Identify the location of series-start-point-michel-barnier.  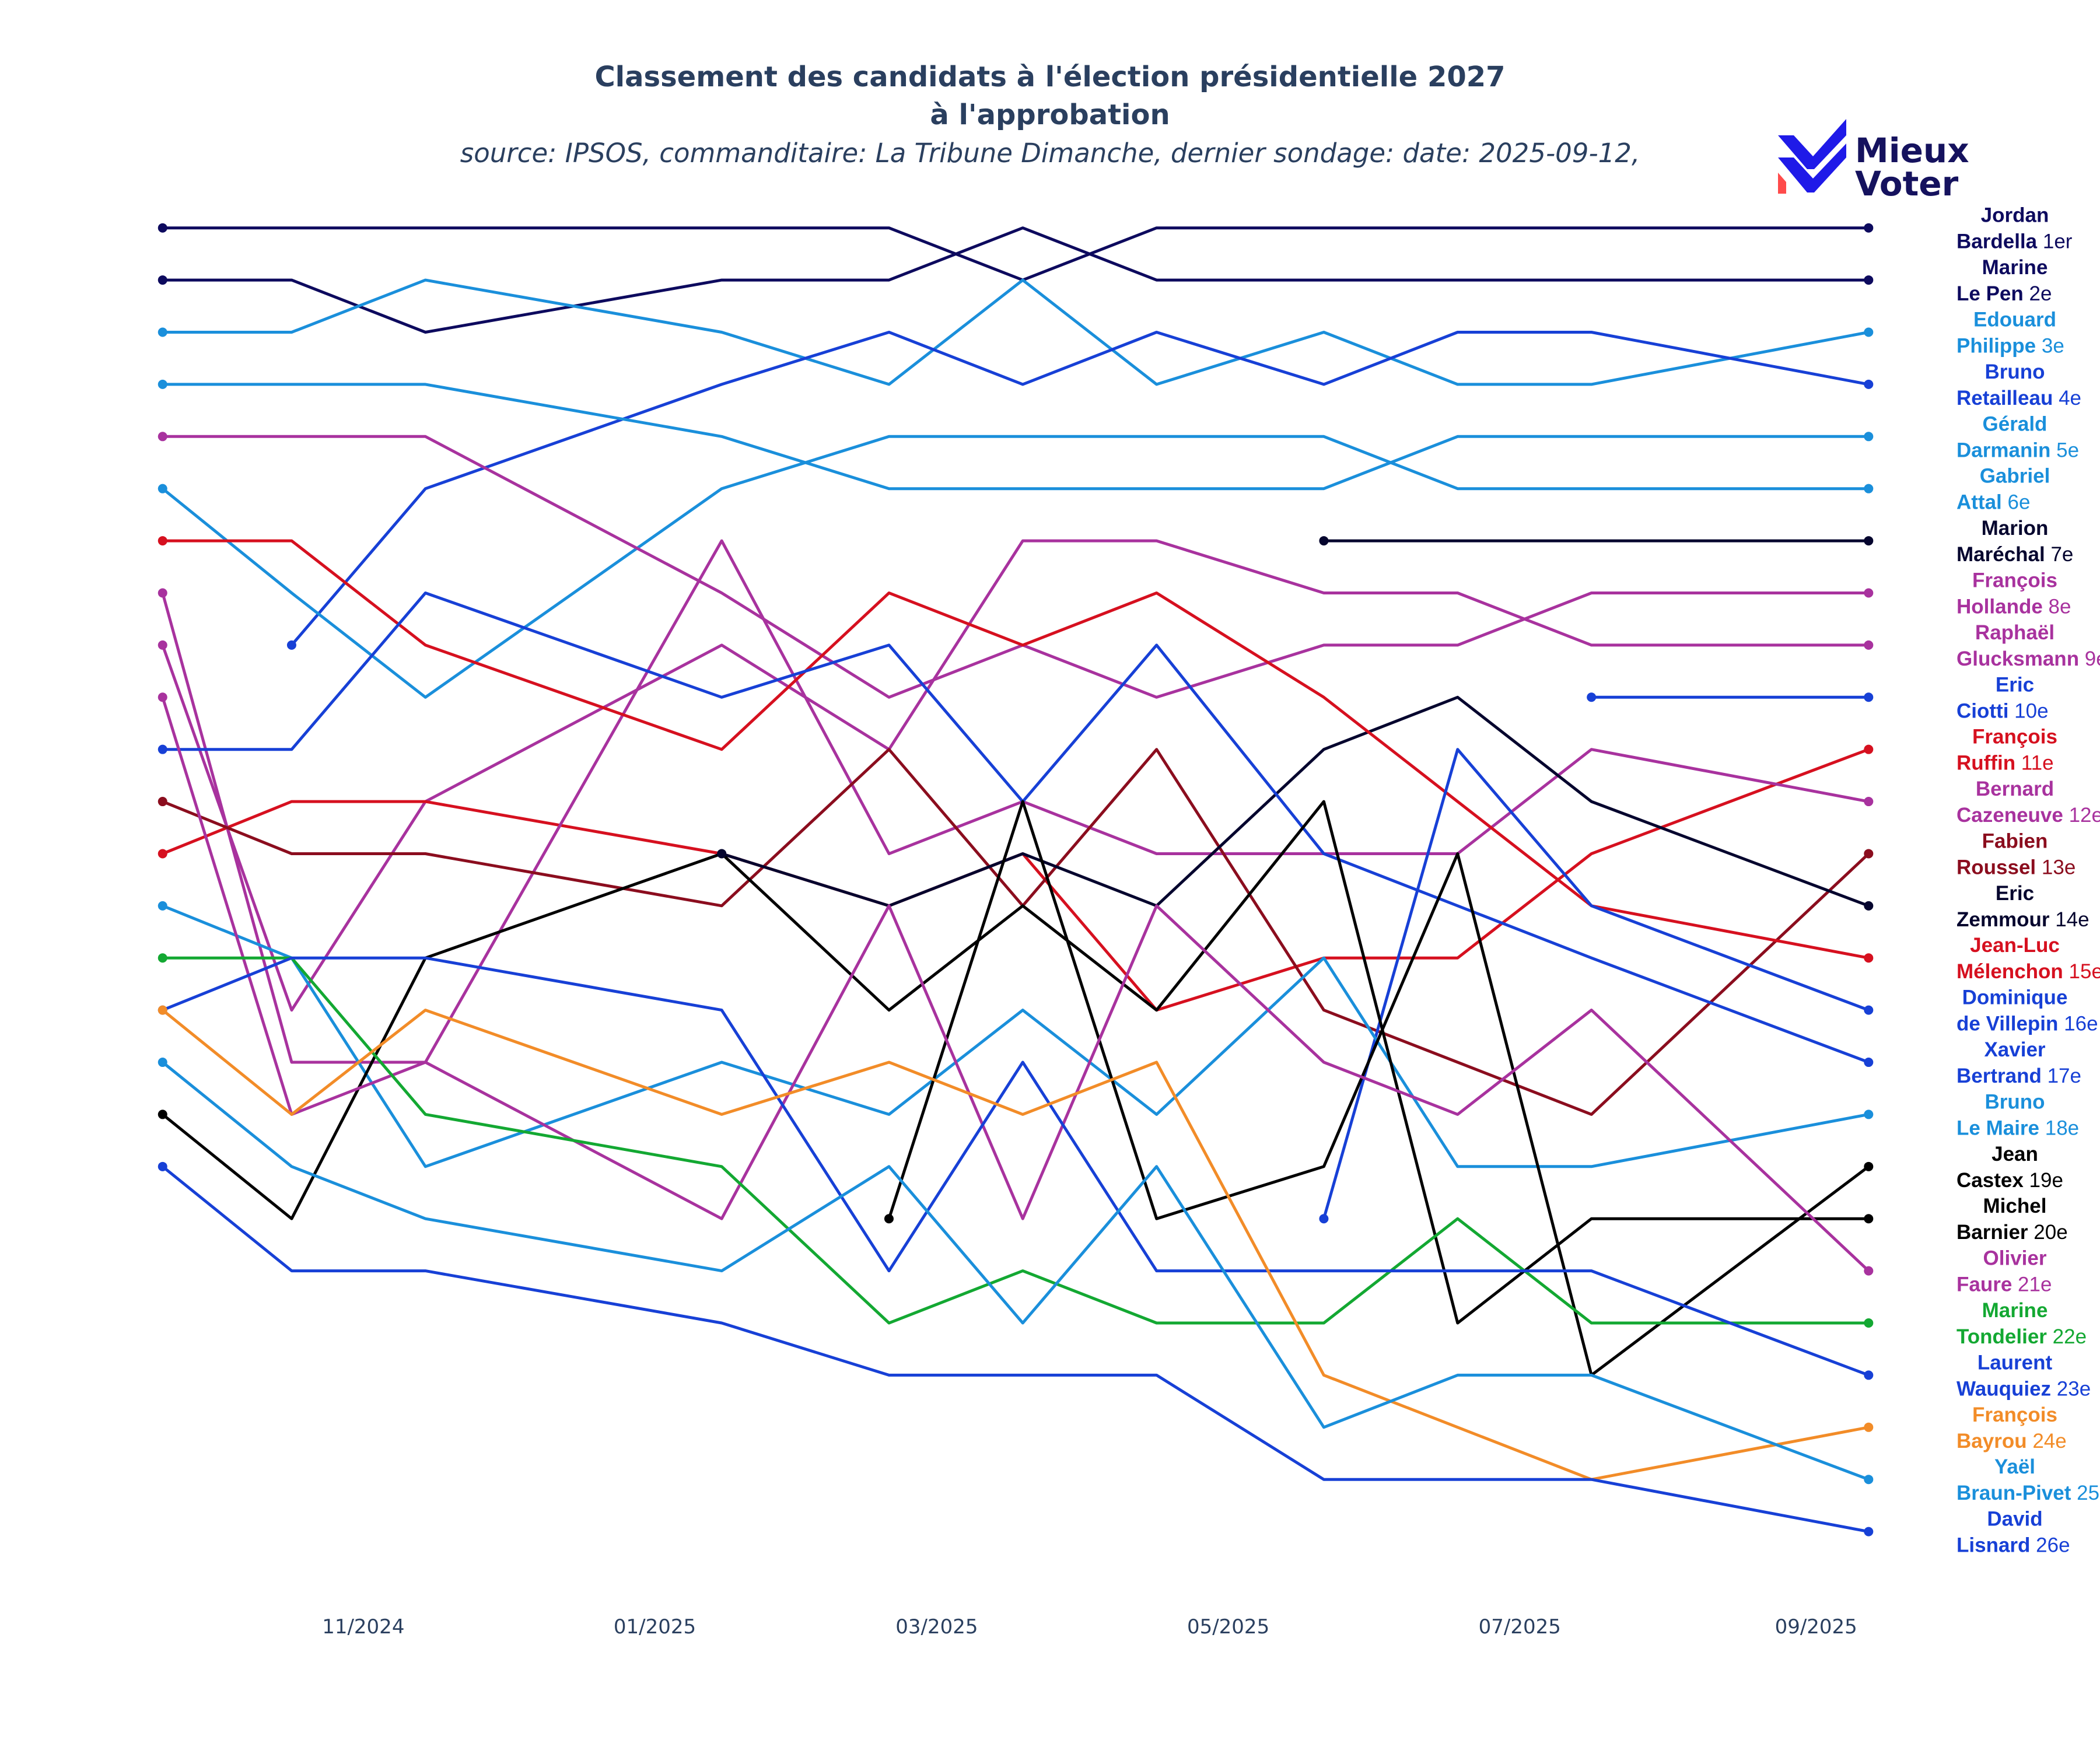
(162, 1114).